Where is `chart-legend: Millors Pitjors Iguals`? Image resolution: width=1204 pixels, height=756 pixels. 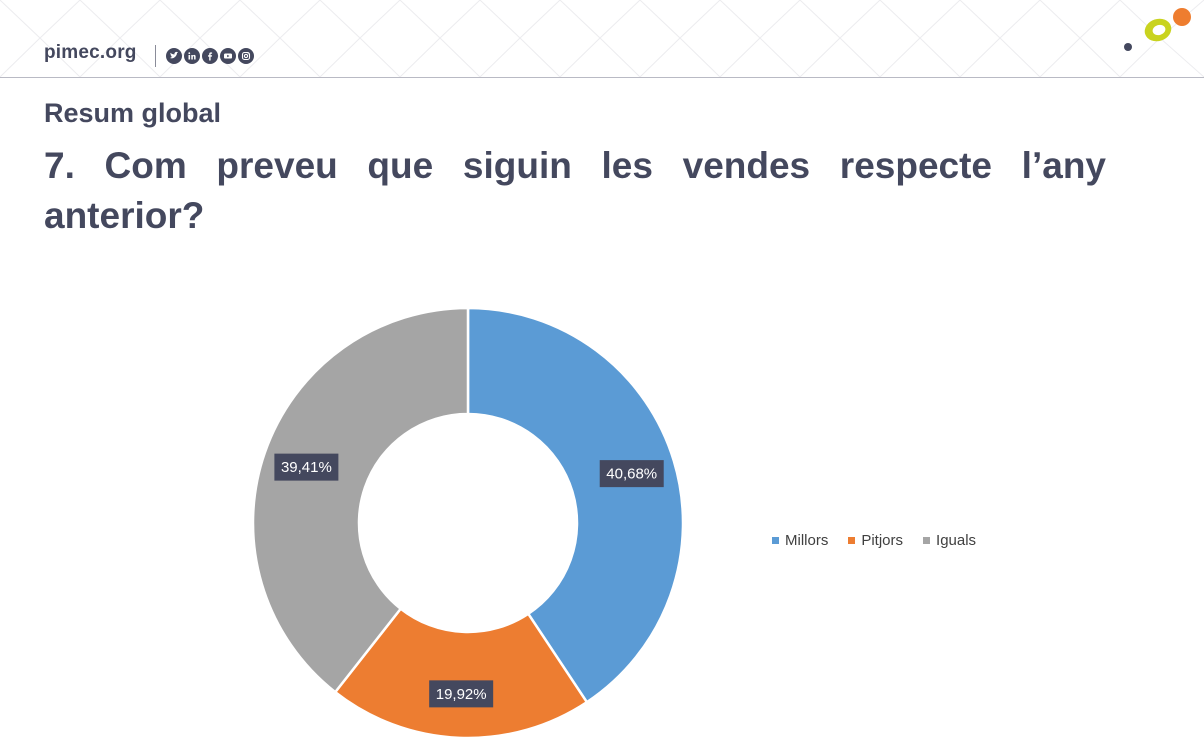 chart-legend: Millors Pitjors Iguals is located at coordinates (874, 540).